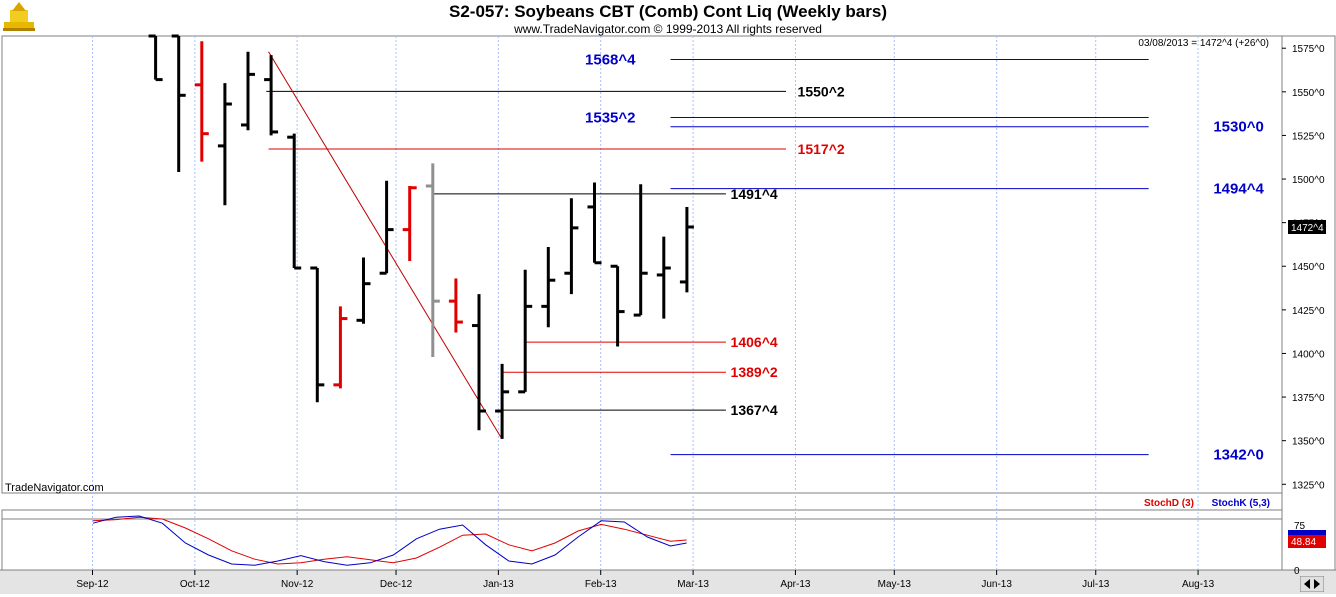 This screenshot has width=1336, height=597. What do you see at coordinates (610, 60) in the screenshot?
I see `level-label: 1568^4` at bounding box center [610, 60].